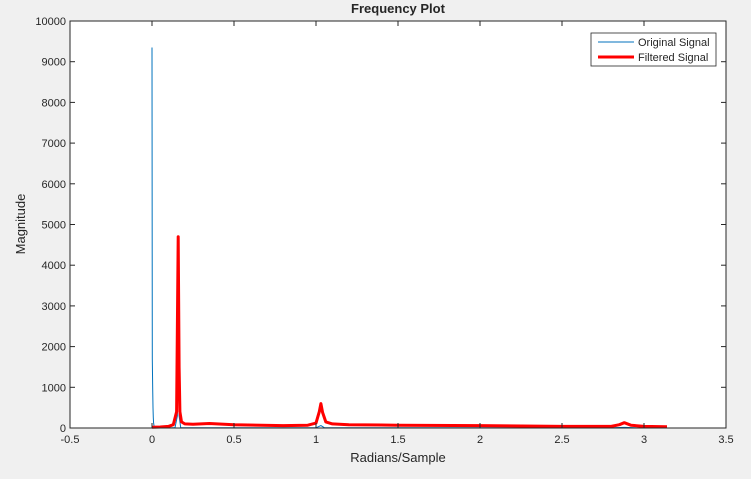  I want to click on y-tick-label: 1000, so click(54, 388).